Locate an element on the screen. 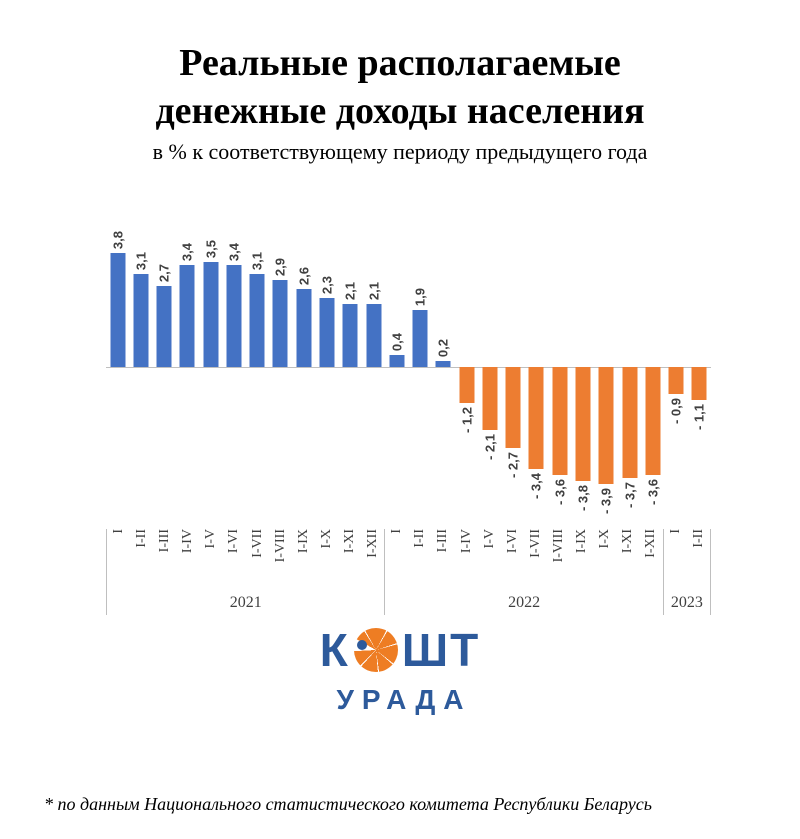  bar-value-label: - 3,7 is located at coordinates (630, 495).